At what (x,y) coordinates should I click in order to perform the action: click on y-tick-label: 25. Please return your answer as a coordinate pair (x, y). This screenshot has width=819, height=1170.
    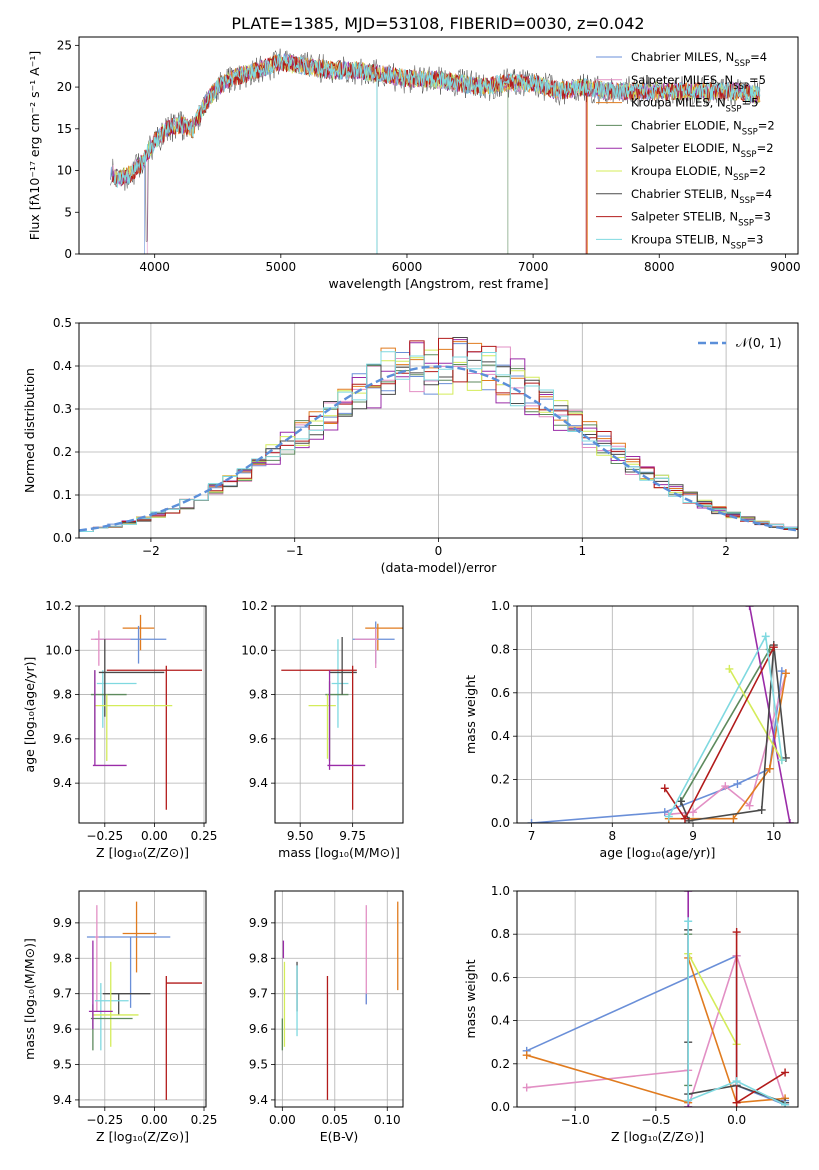
    Looking at the image, I should click on (64, 45).